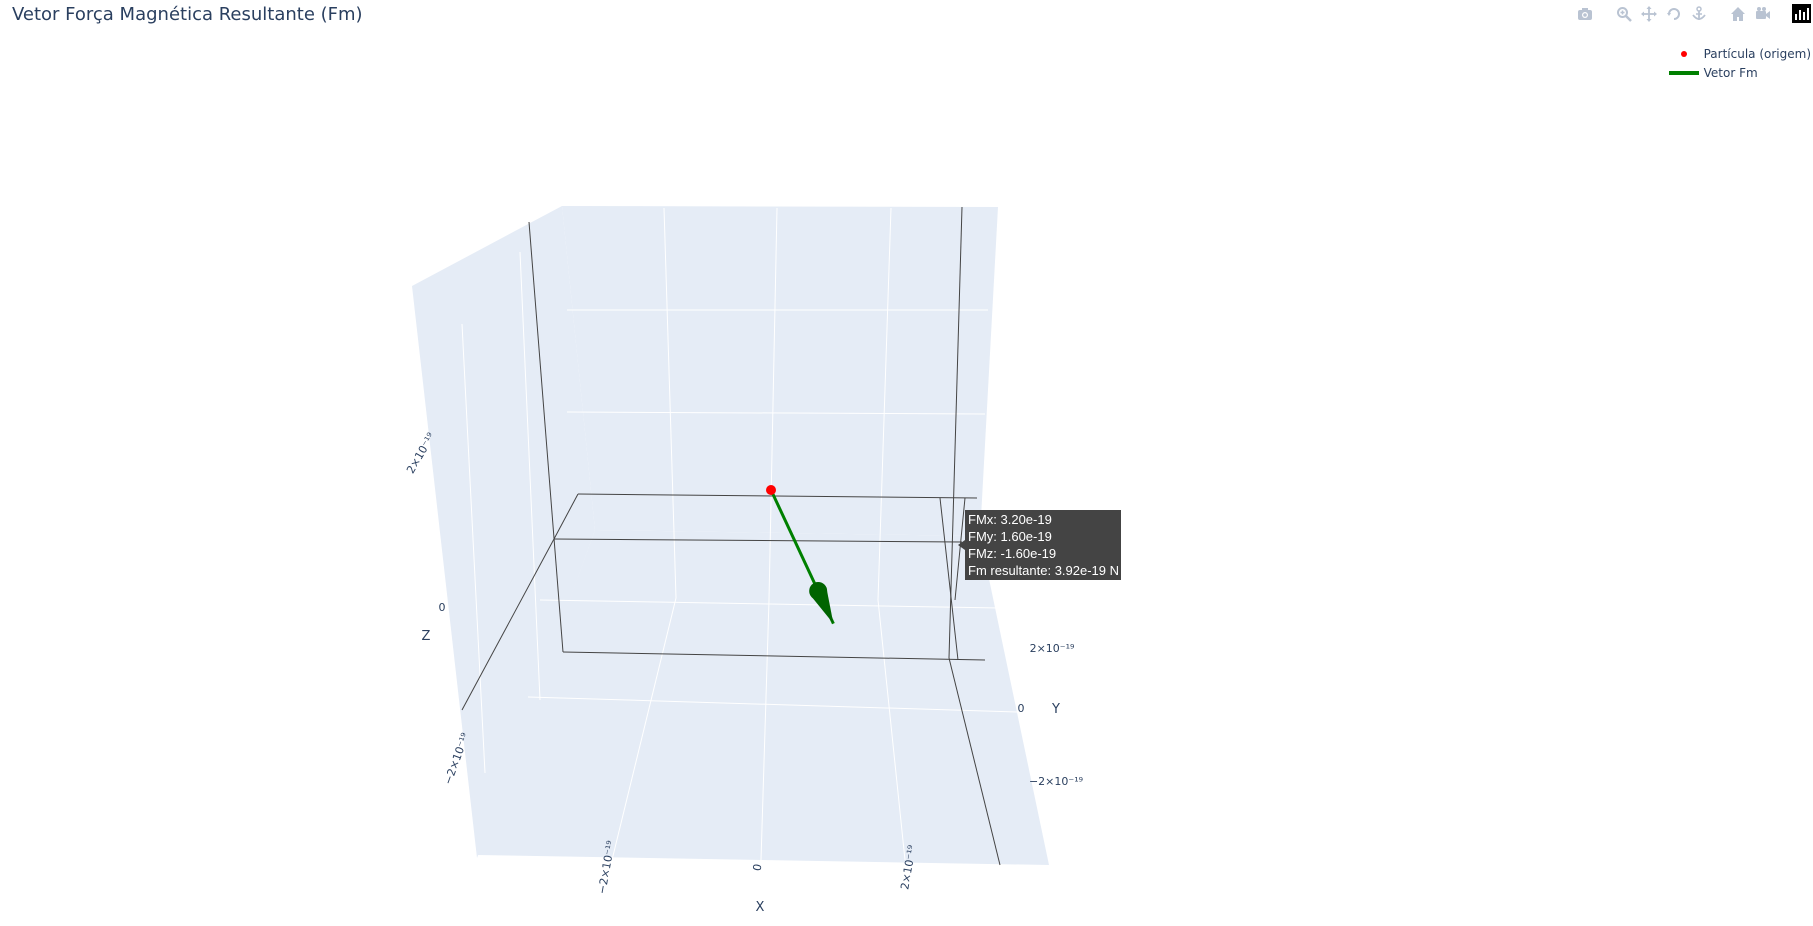 The height and width of the screenshot is (926, 1813). Describe the element at coordinates (1052, 648) in the screenshot. I see `y-tick-label: 2×10⁻¹⁹` at that location.